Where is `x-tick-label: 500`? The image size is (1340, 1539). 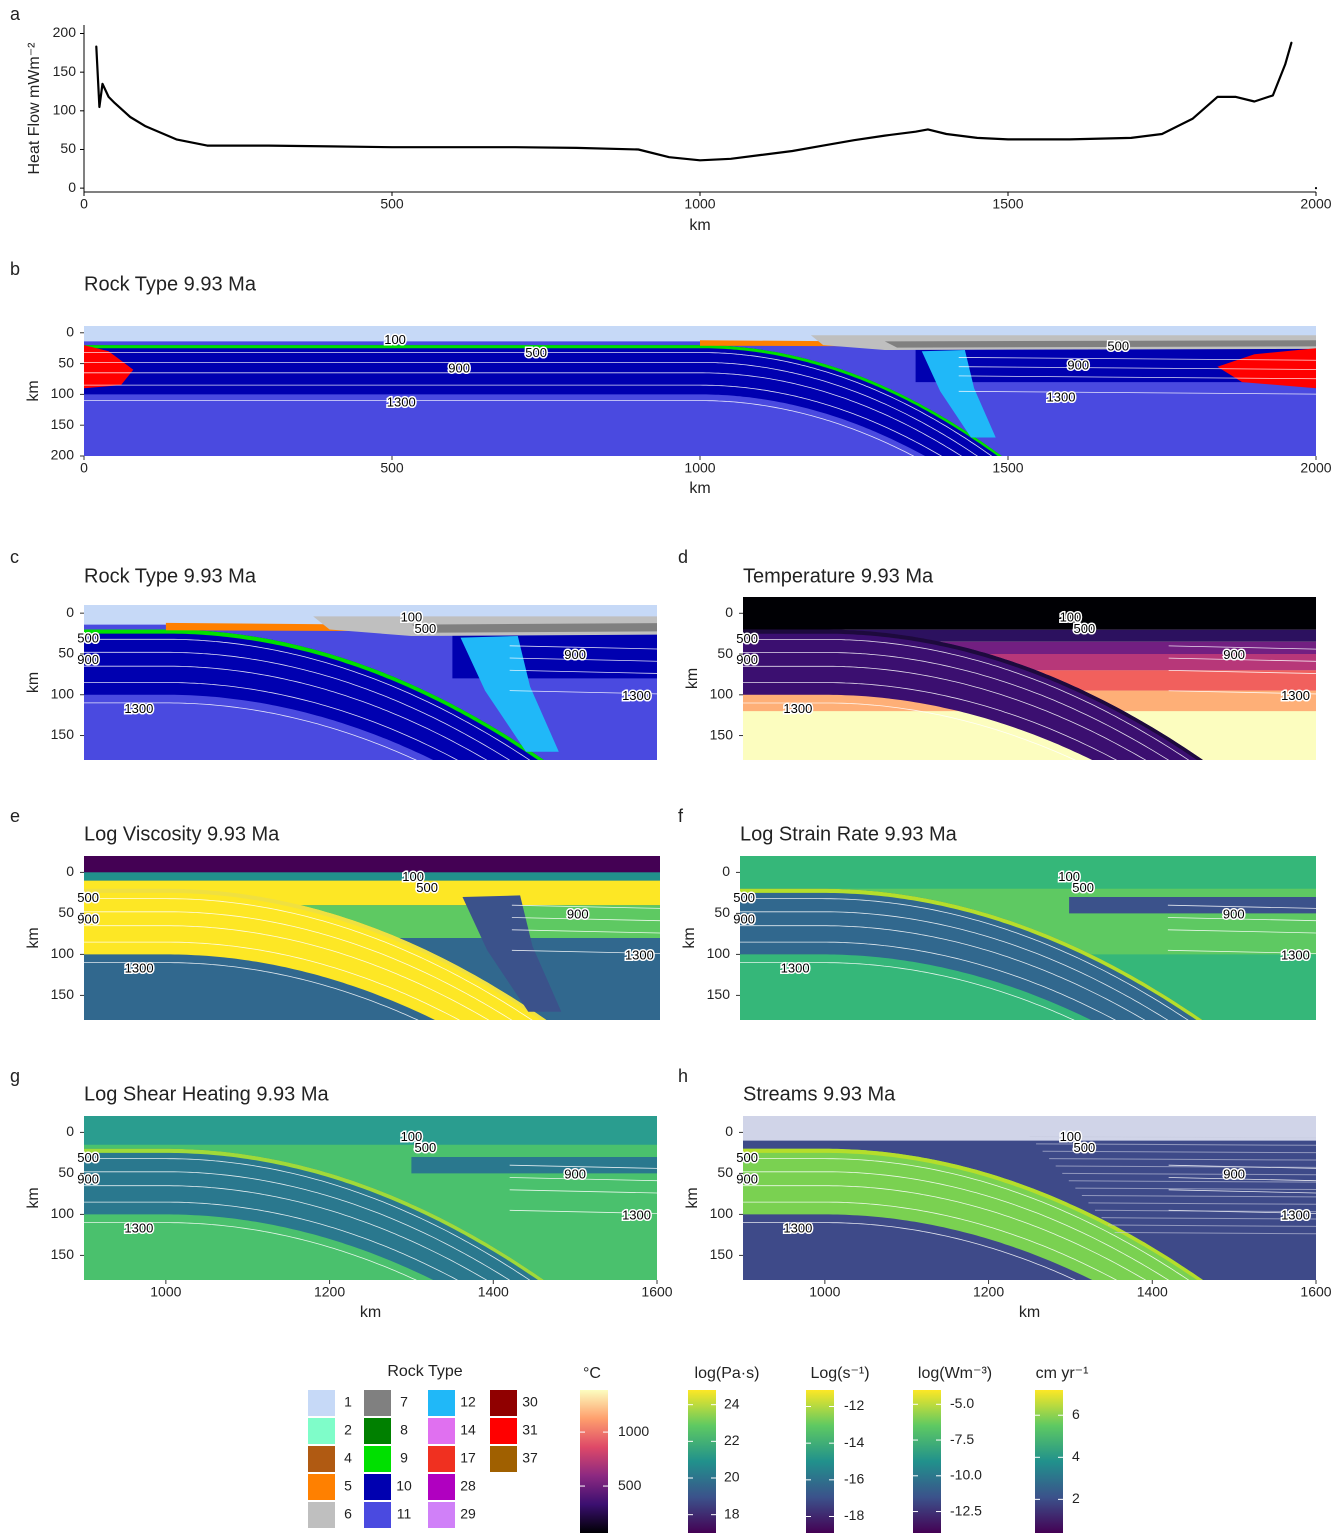
x-tick-label: 500 is located at coordinates (392, 204).